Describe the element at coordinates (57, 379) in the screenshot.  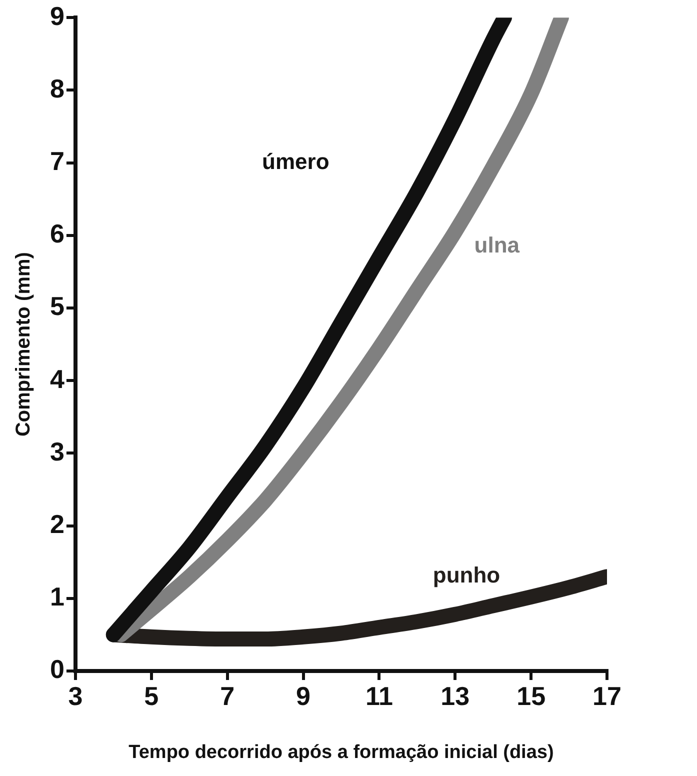
I see `y-tick-label: 4` at that location.